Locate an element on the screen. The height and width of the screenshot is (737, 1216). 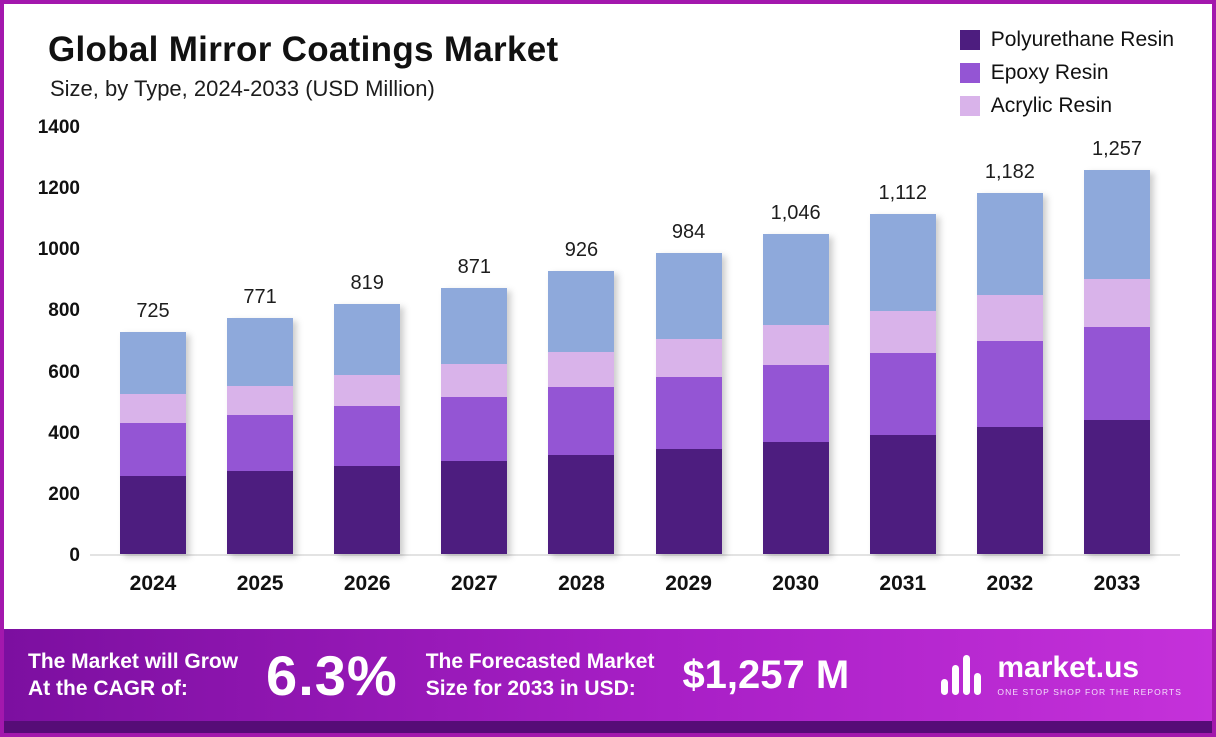
x-axis-label: 2030 is located at coordinates (796, 583).